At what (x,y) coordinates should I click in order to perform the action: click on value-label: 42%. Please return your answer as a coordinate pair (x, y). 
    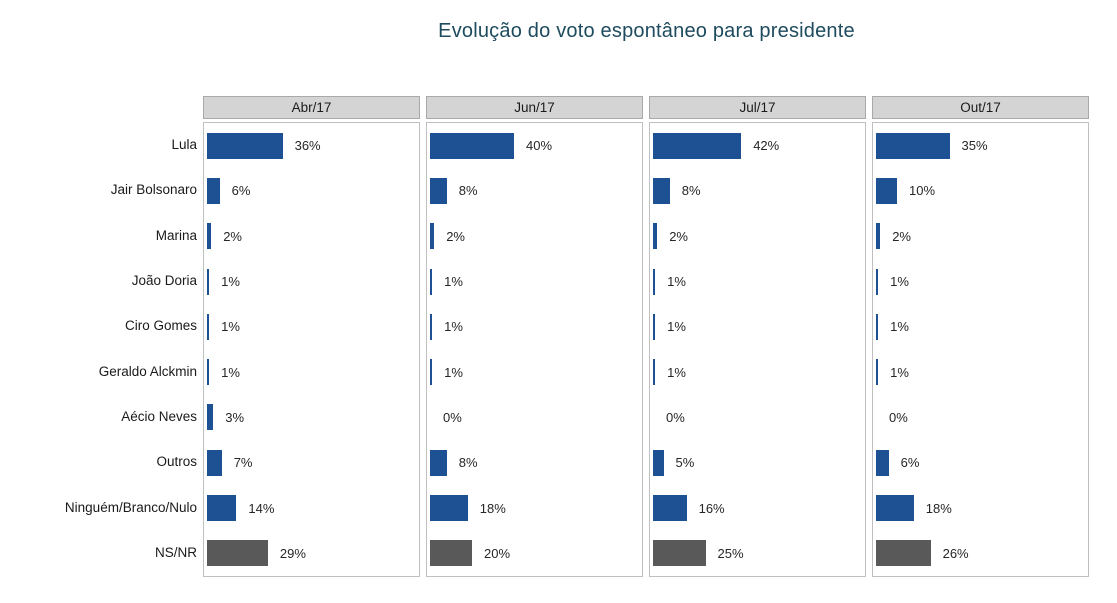
    Looking at the image, I should click on (766, 146).